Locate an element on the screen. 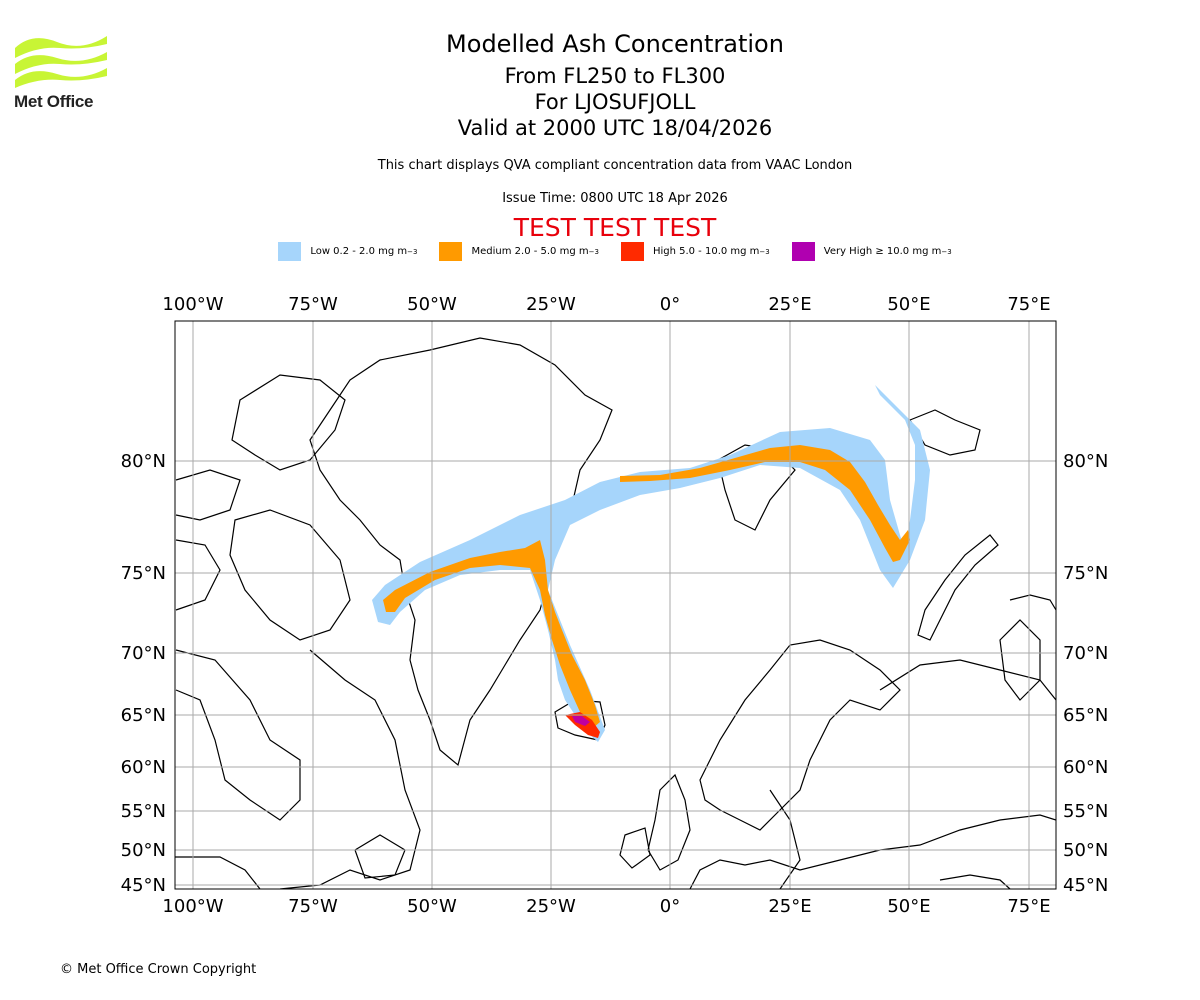 This screenshot has width=1200, height=1000. met-office-logo-icon is located at coordinates (61, 62).